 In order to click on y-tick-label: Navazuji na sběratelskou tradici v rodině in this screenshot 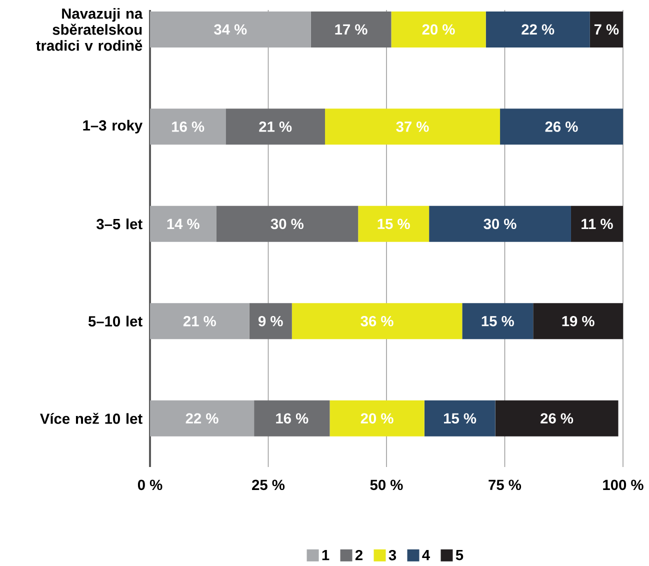, I will do `click(89, 29)`.